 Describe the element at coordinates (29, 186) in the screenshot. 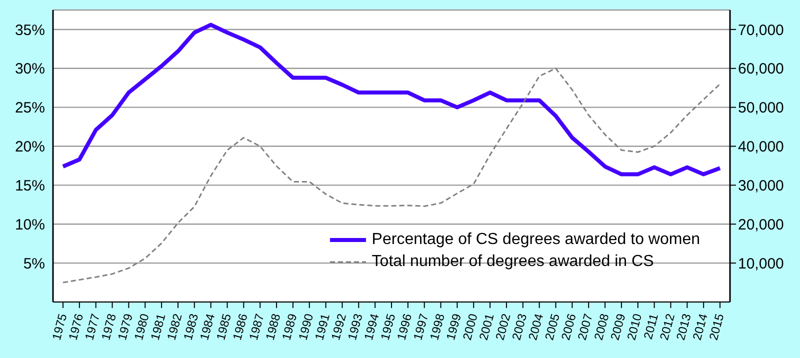

I see `y-tick-label: 15%` at that location.